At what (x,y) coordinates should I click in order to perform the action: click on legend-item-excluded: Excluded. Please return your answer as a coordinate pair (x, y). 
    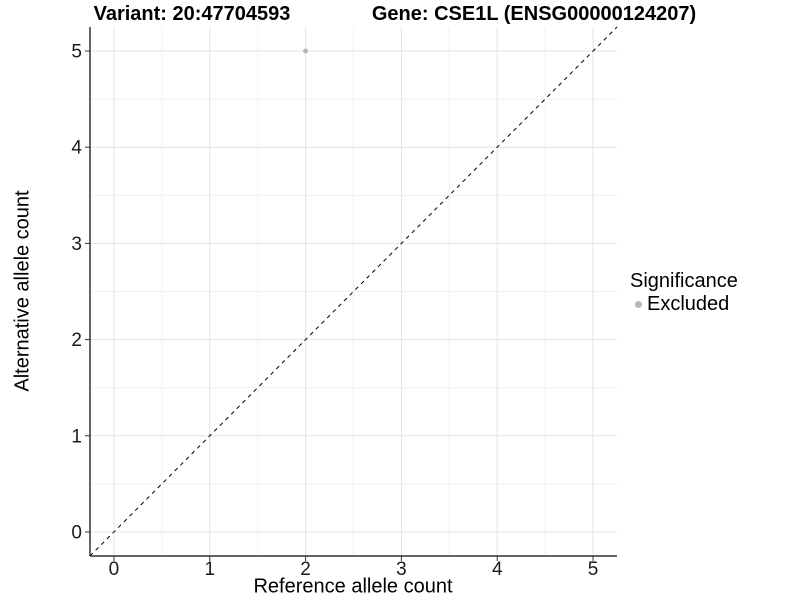
    Looking at the image, I should click on (684, 304).